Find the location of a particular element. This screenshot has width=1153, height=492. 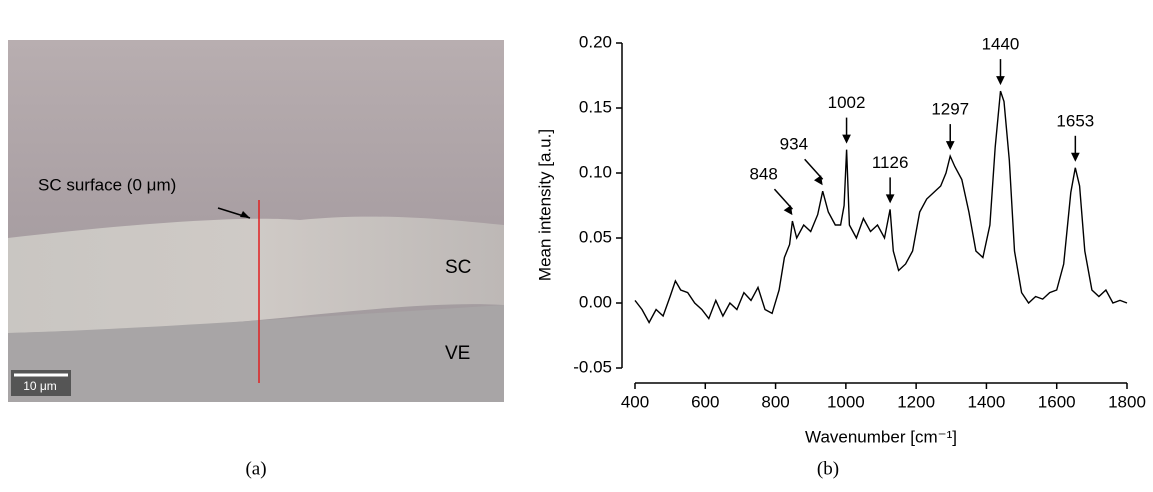

x-tick-label: 1800 is located at coordinates (1127, 401).